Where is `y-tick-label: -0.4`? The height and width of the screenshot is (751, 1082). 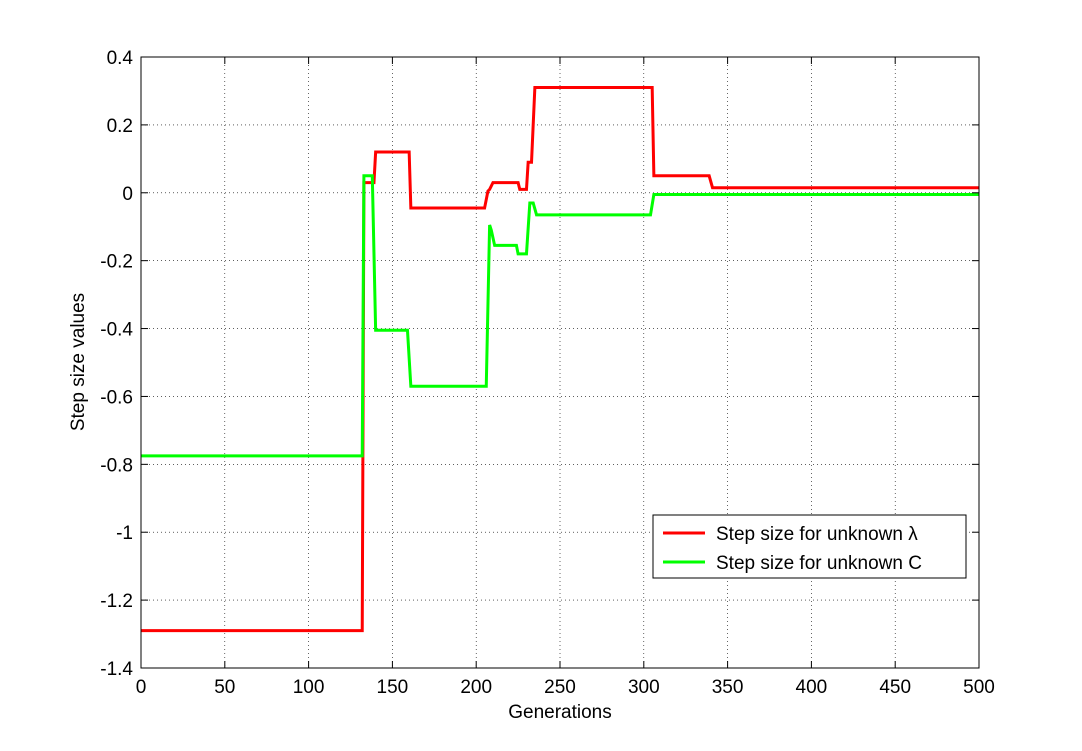
y-tick-label: -0.4 is located at coordinates (116, 330).